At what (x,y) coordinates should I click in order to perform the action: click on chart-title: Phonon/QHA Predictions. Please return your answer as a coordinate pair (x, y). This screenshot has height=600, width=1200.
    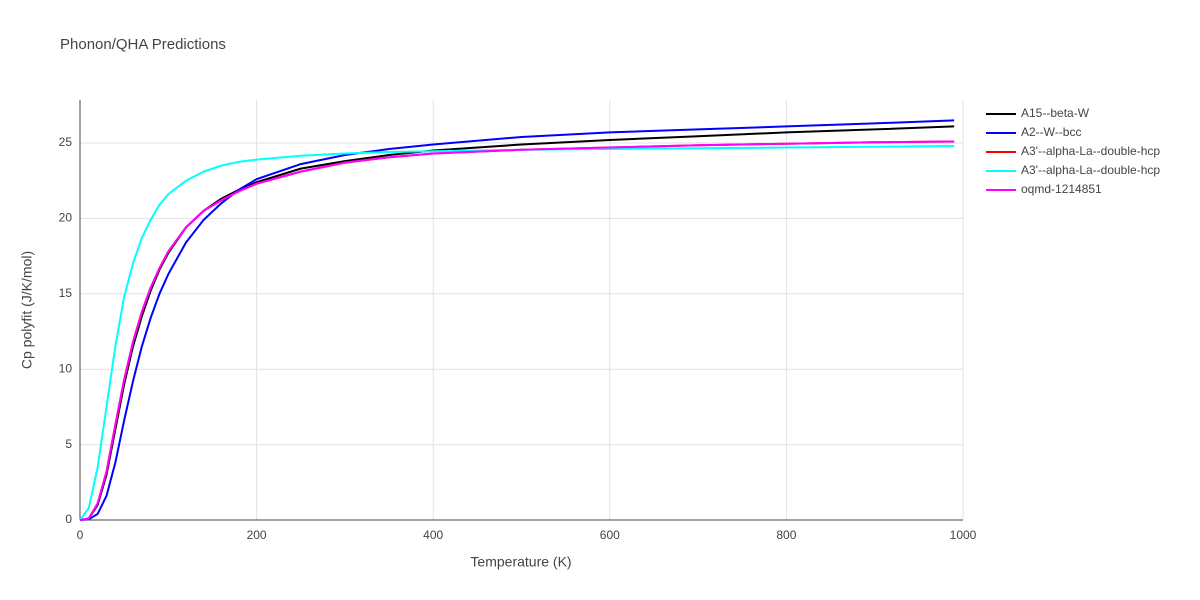
    Looking at the image, I should click on (143, 44).